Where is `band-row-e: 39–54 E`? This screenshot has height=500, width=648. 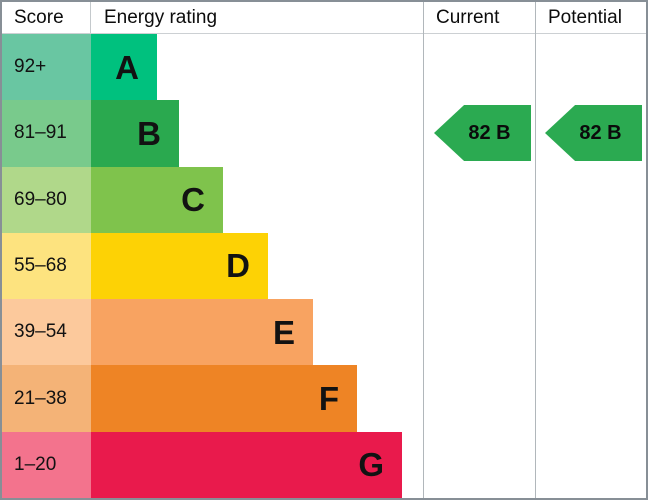
band-row-e: 39–54 E is located at coordinates (212, 332).